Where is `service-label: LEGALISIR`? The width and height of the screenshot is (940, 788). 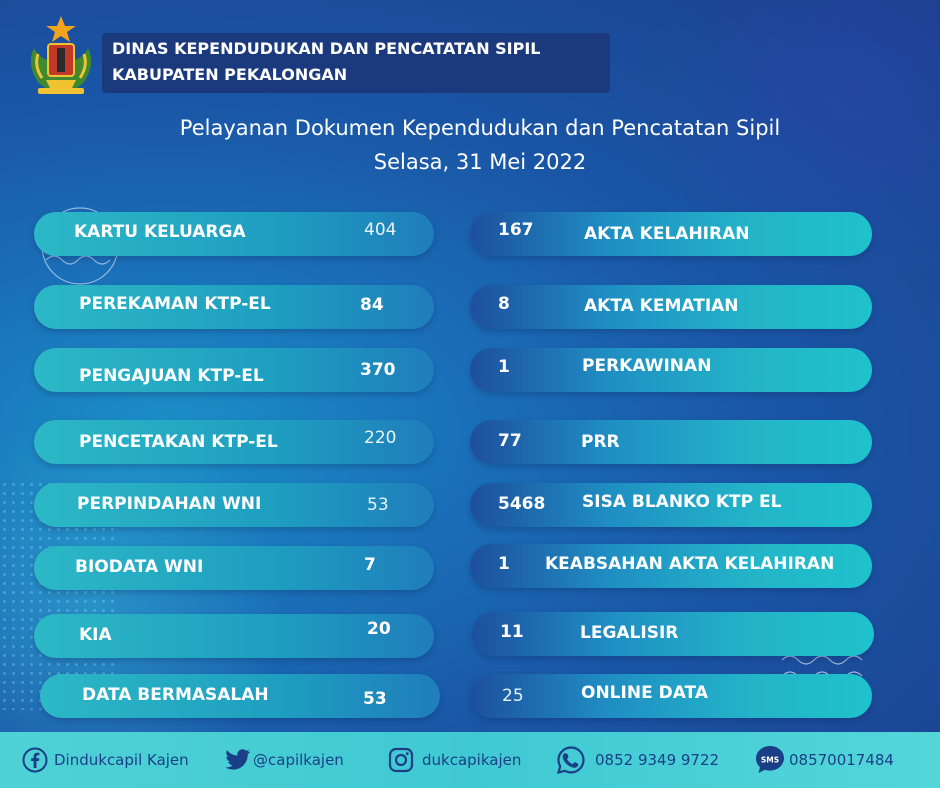 service-label: LEGALISIR is located at coordinates (629, 633).